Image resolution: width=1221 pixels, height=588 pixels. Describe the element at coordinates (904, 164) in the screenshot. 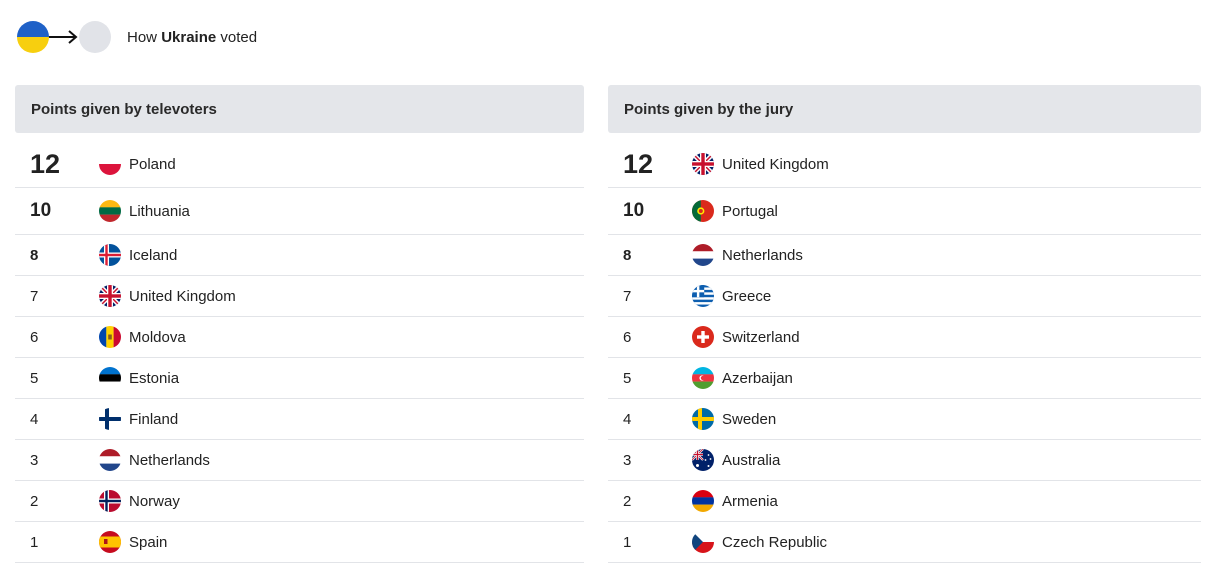

I see `list-item: 12 United Kingdom` at that location.